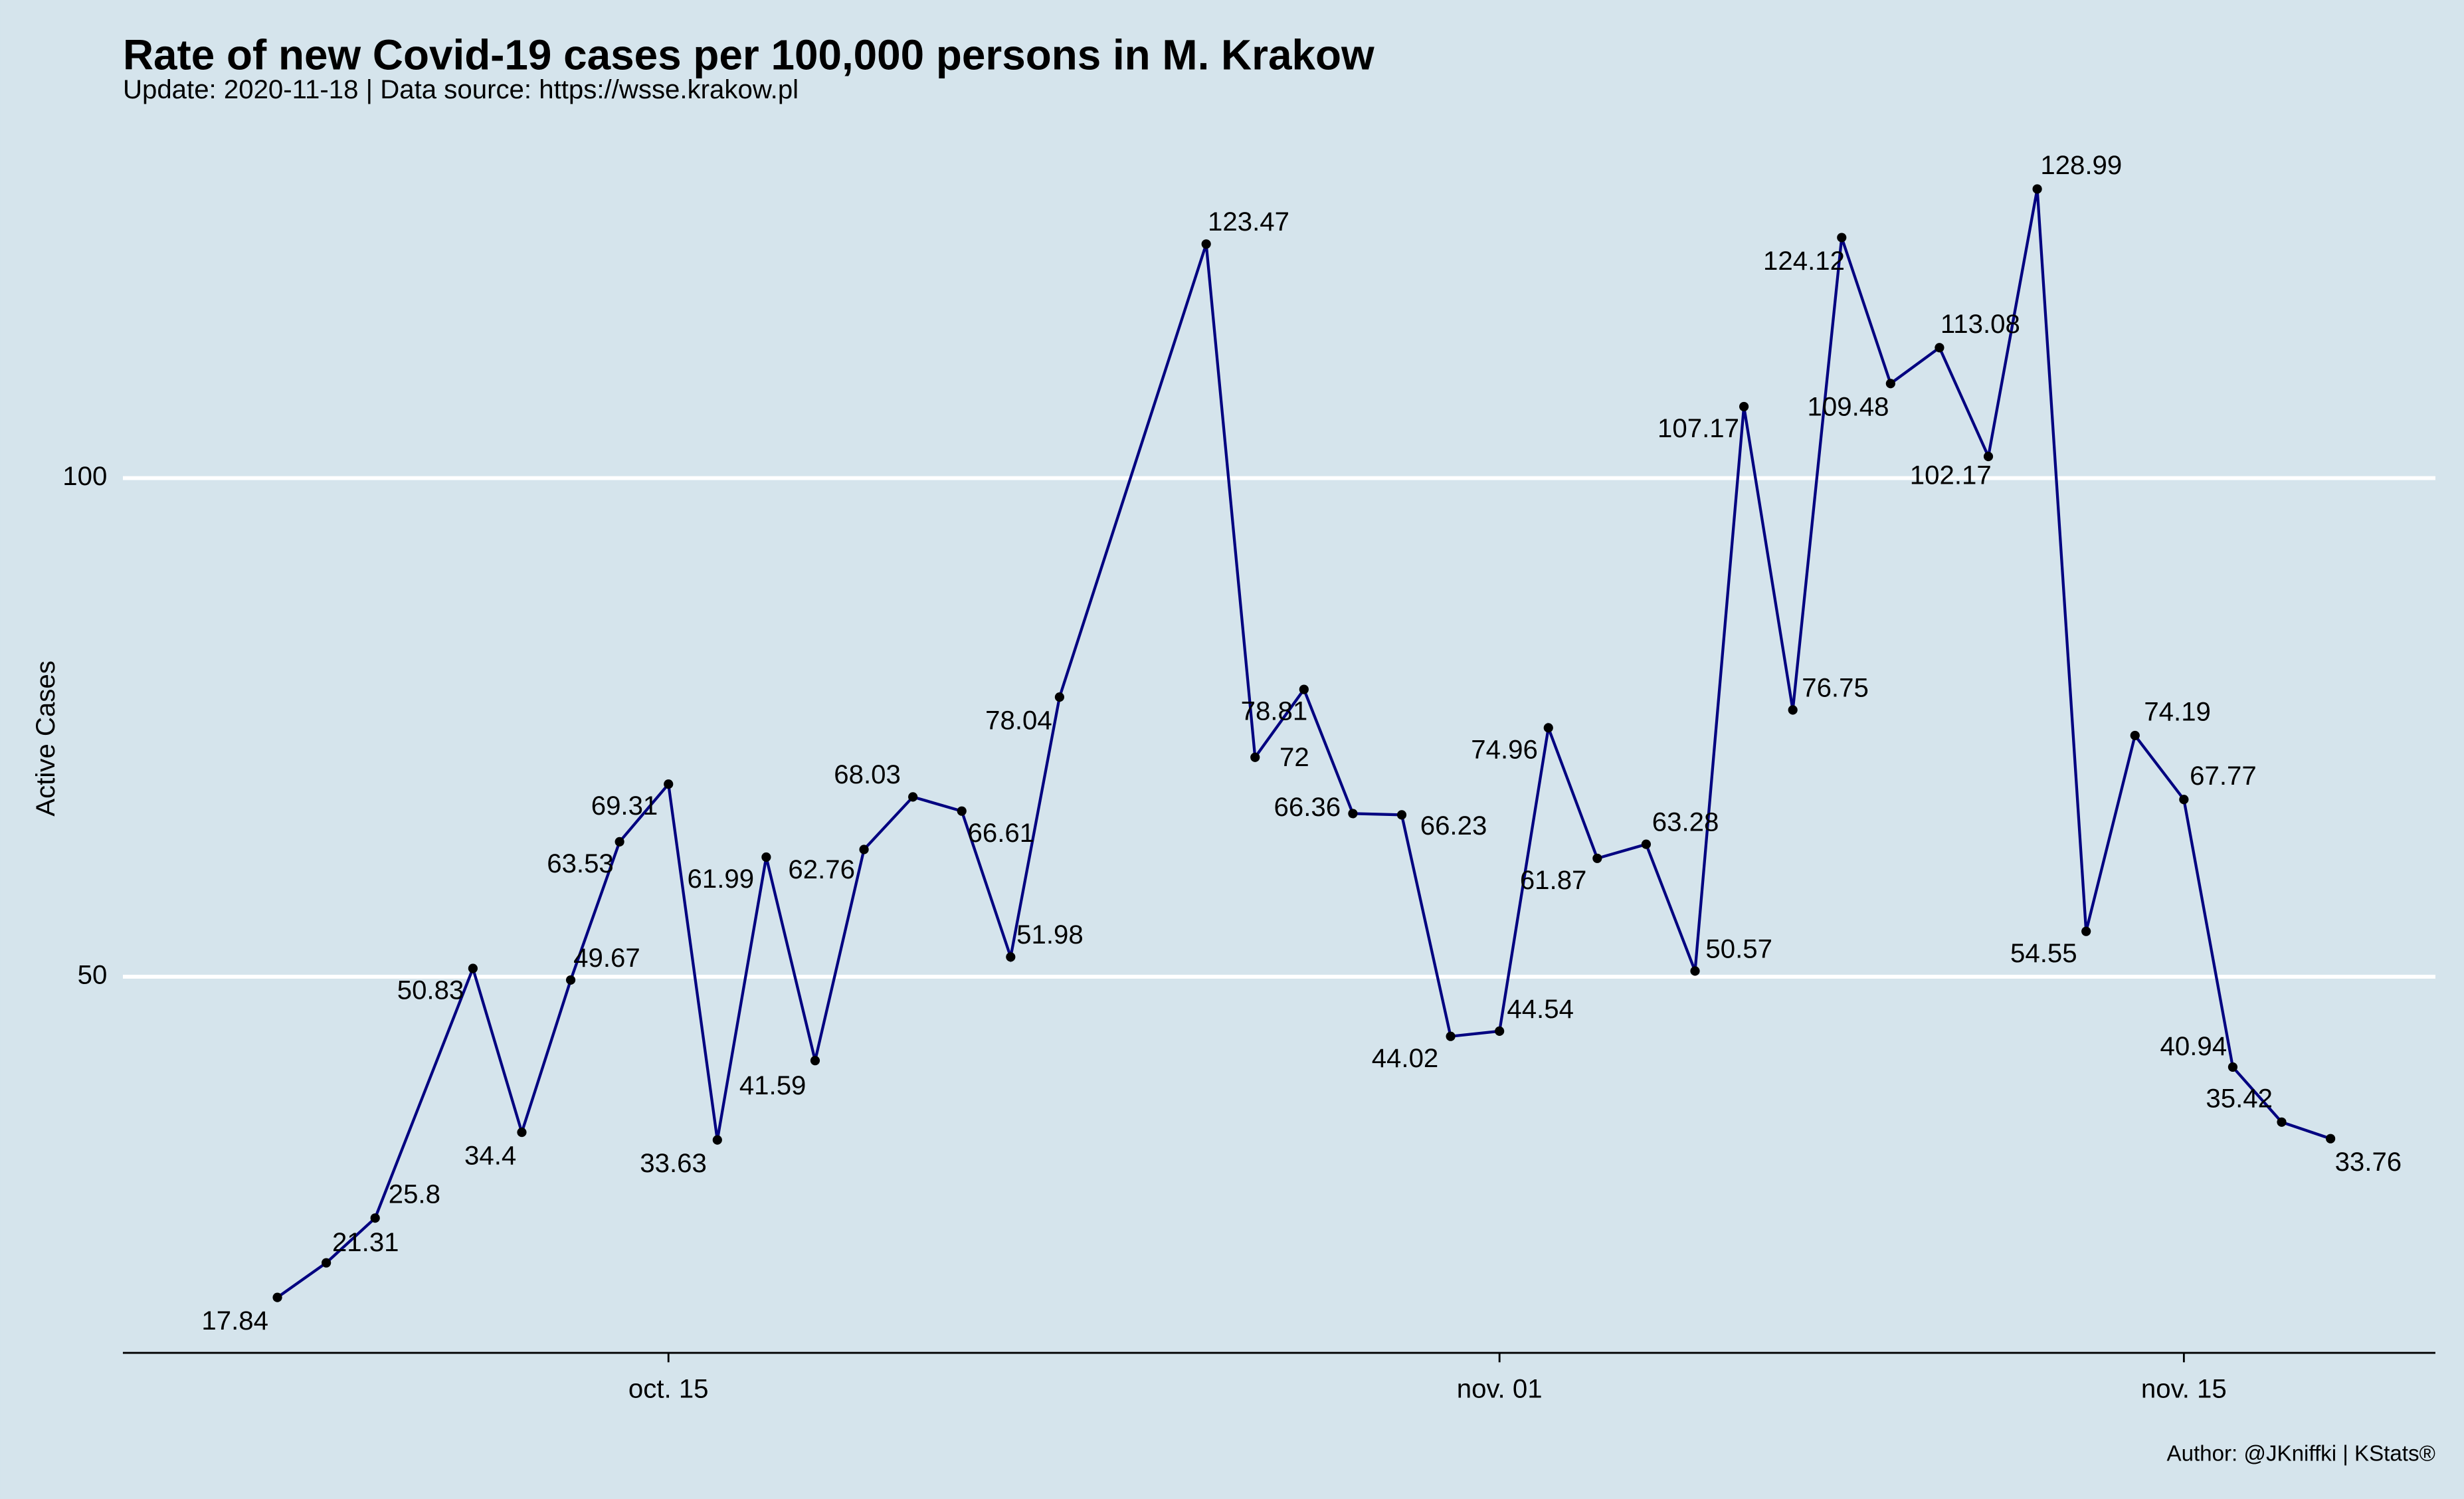 This screenshot has width=2464, height=1499. What do you see at coordinates (1699, 428) in the screenshot?
I see `data-label: 107.17` at bounding box center [1699, 428].